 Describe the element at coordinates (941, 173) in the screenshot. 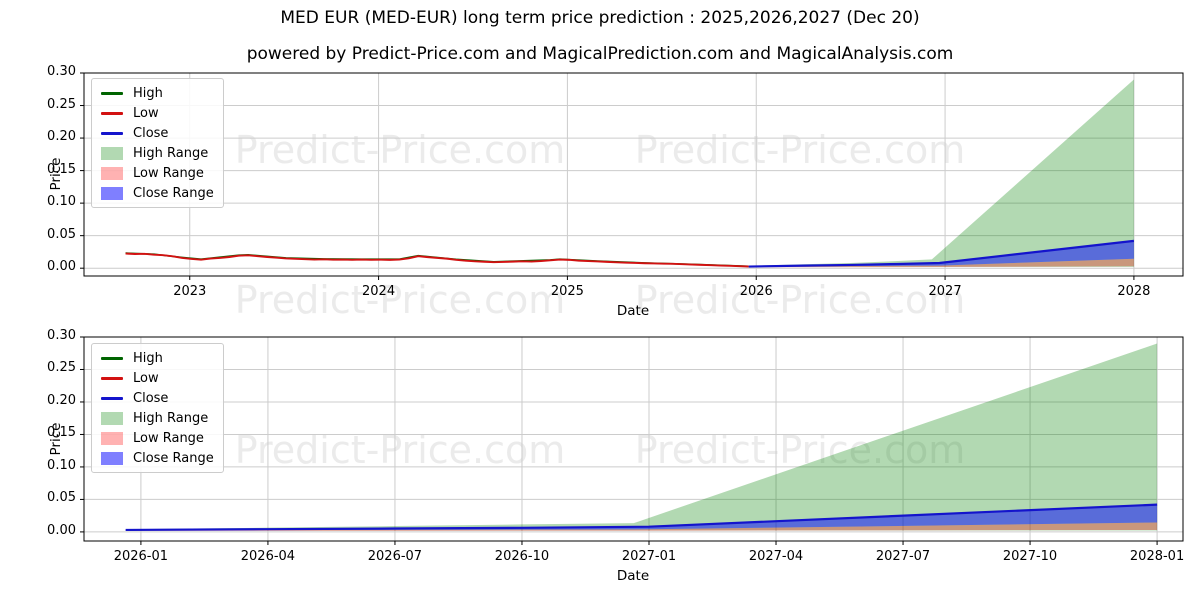

I see `band-high-range` at that location.